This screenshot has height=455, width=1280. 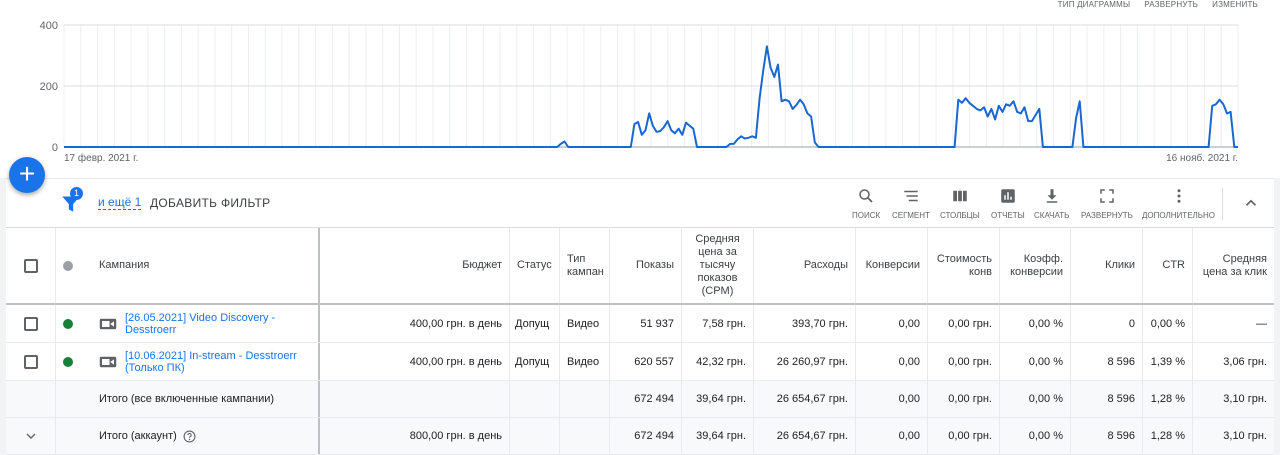 I want to click on clicks-cell: 0, so click(x=1107, y=323).